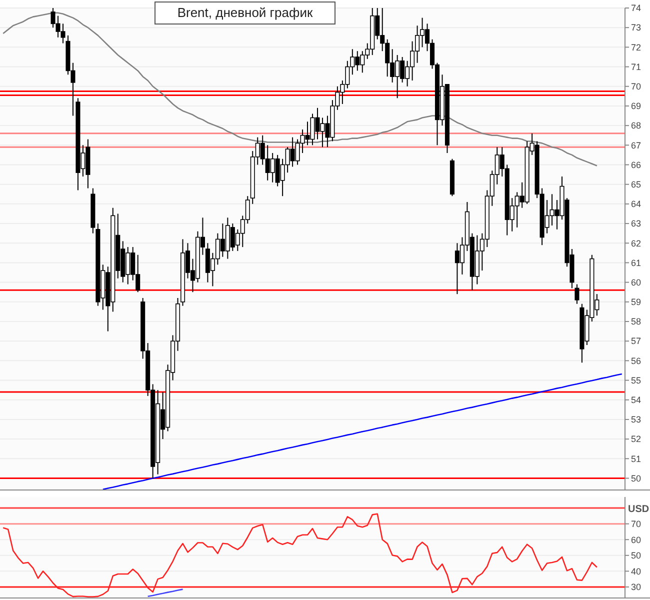 This screenshot has width=650, height=600. Describe the element at coordinates (636, 204) in the screenshot. I see `y-tick-label: 64` at that location.